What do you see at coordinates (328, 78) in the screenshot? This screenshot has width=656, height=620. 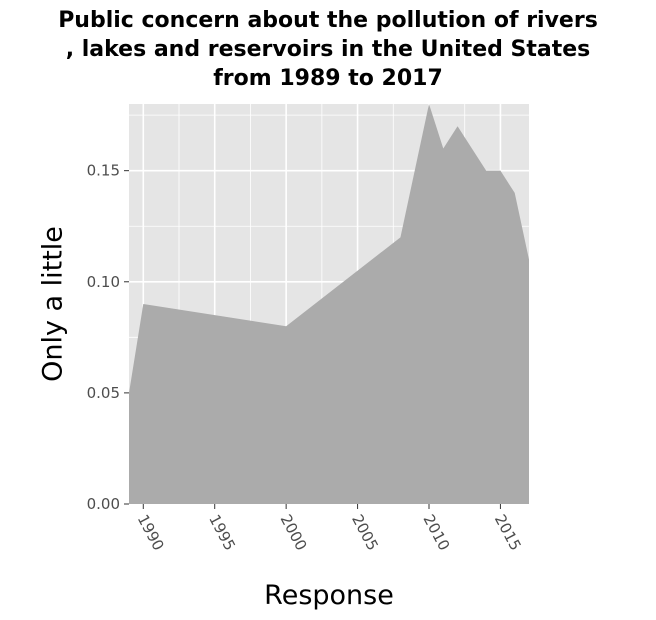 I see `chart-title-line-3: from 1989 to 2017` at bounding box center [328, 78].